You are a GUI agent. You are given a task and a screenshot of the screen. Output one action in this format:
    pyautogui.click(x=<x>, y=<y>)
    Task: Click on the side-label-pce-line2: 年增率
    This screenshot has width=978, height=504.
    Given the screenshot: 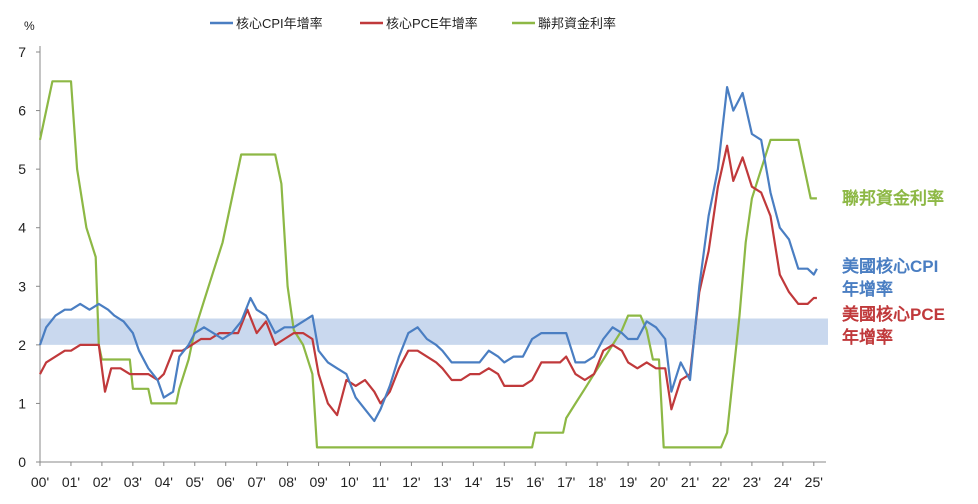 What is the action you would take?
    pyautogui.click(x=867, y=337)
    